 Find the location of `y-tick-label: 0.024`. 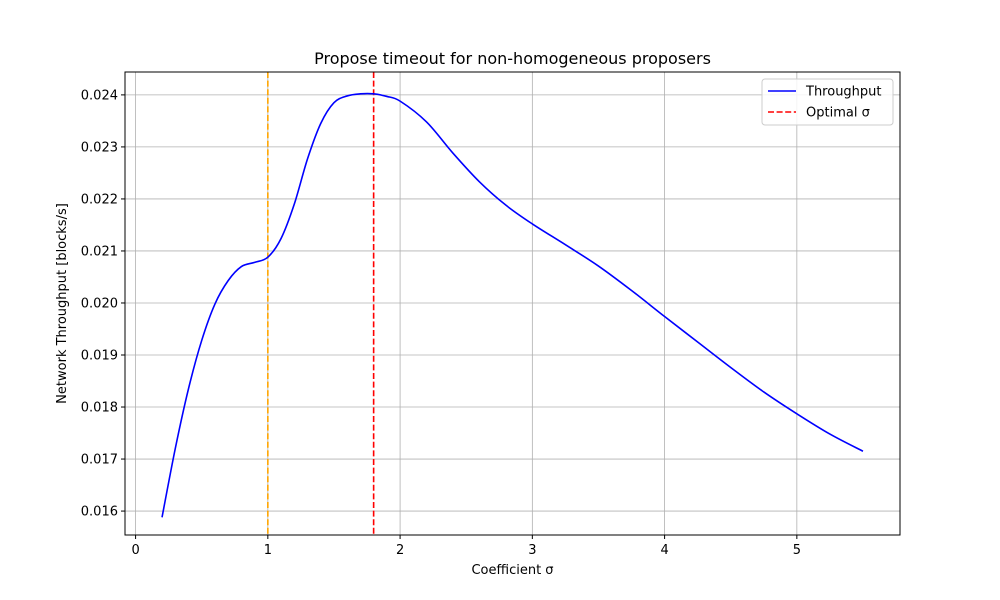

y-tick-label: 0.024 is located at coordinates (99, 95).